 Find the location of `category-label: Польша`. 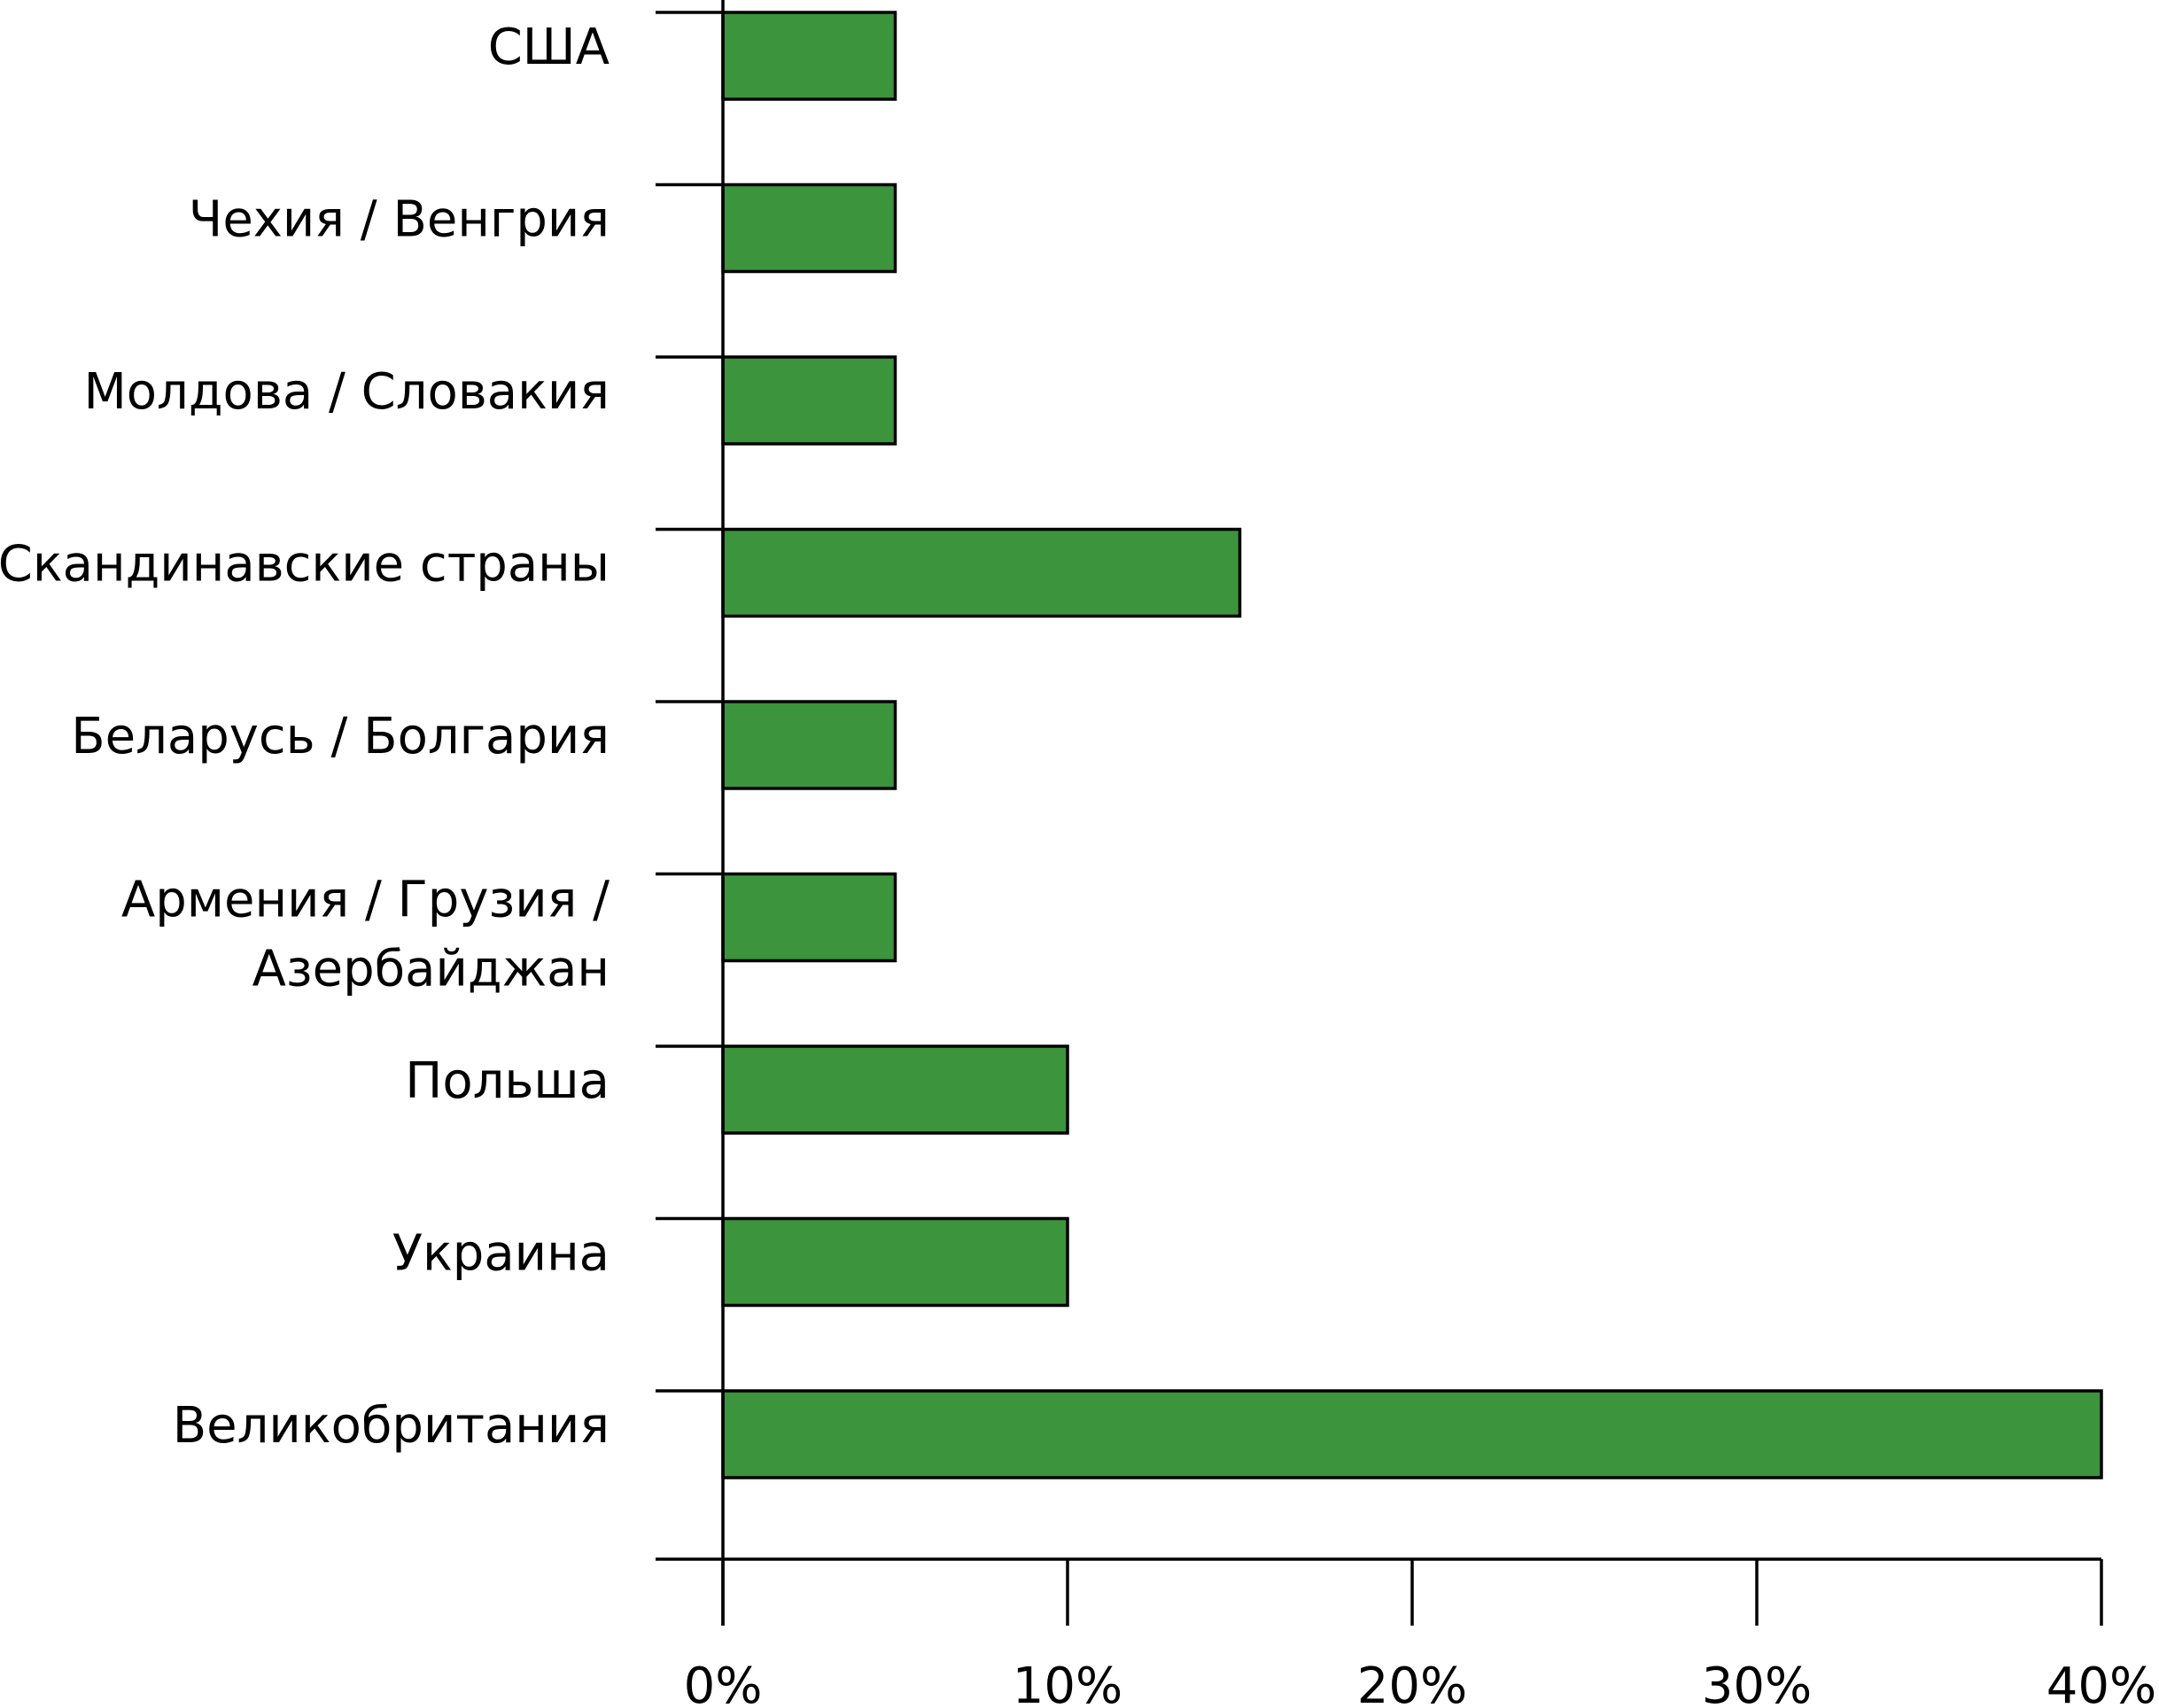

category-label: Польша is located at coordinates (507, 1081).